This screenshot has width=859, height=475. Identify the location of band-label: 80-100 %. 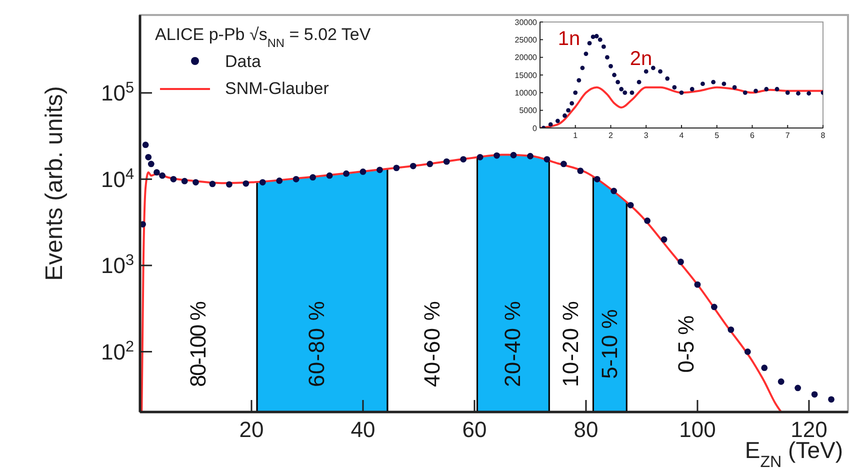
(198, 344).